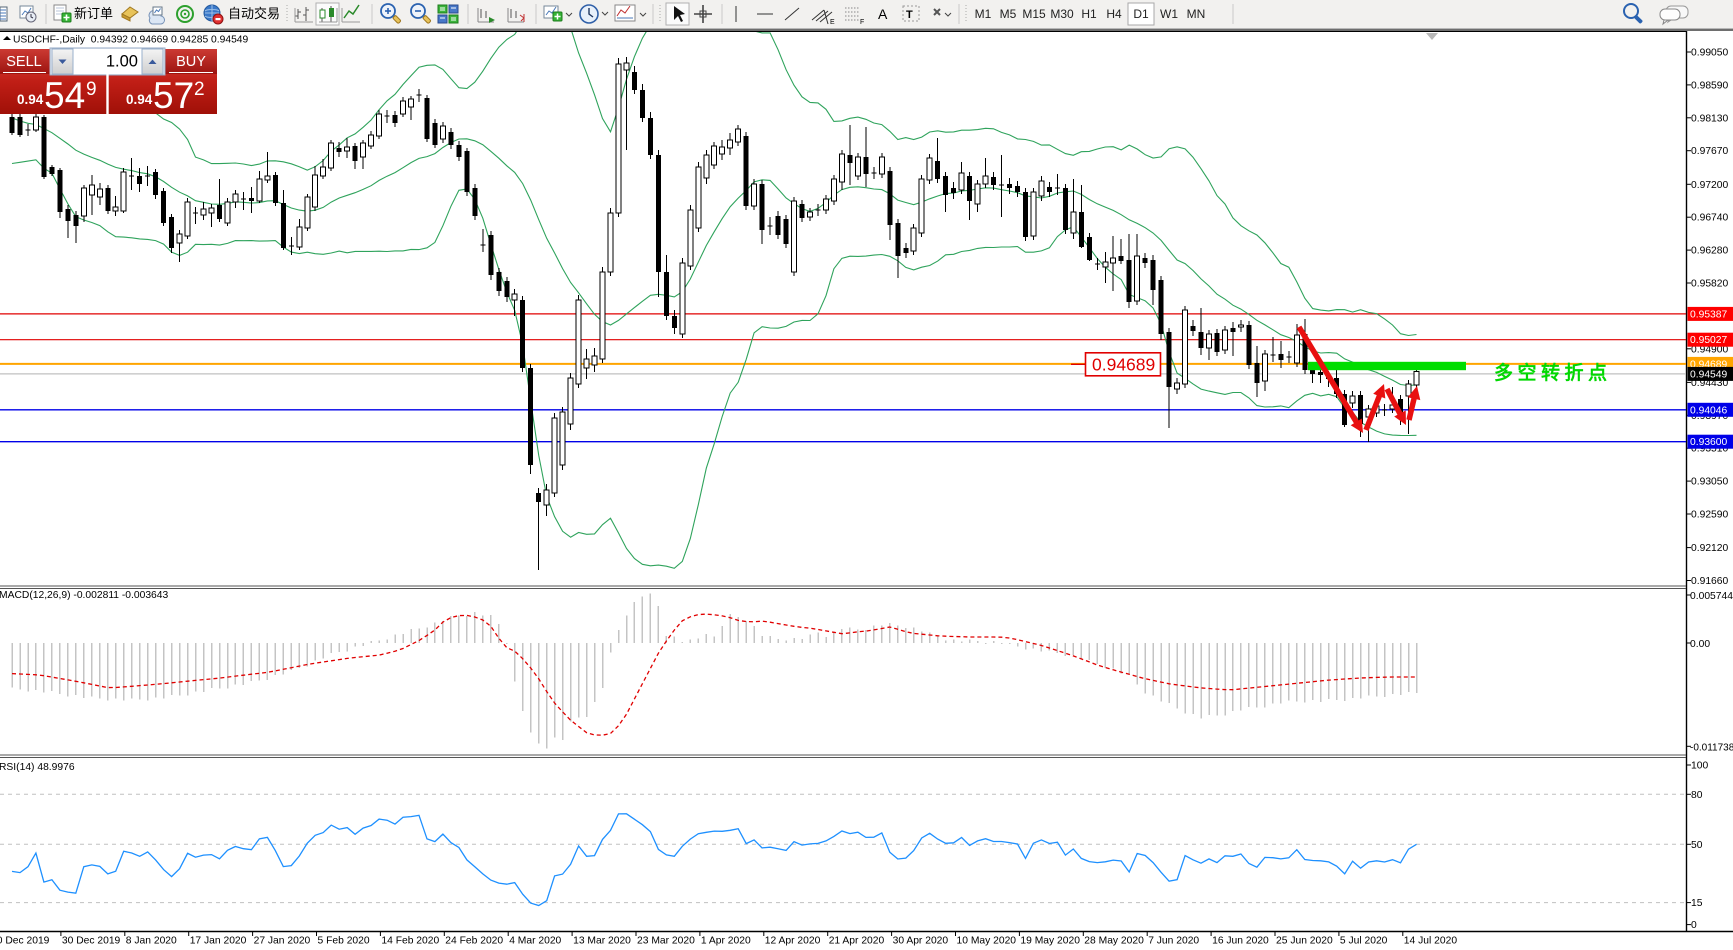 This screenshot has height=950, width=1733. I want to click on svg-text: 0.99050, so click(1709, 53).